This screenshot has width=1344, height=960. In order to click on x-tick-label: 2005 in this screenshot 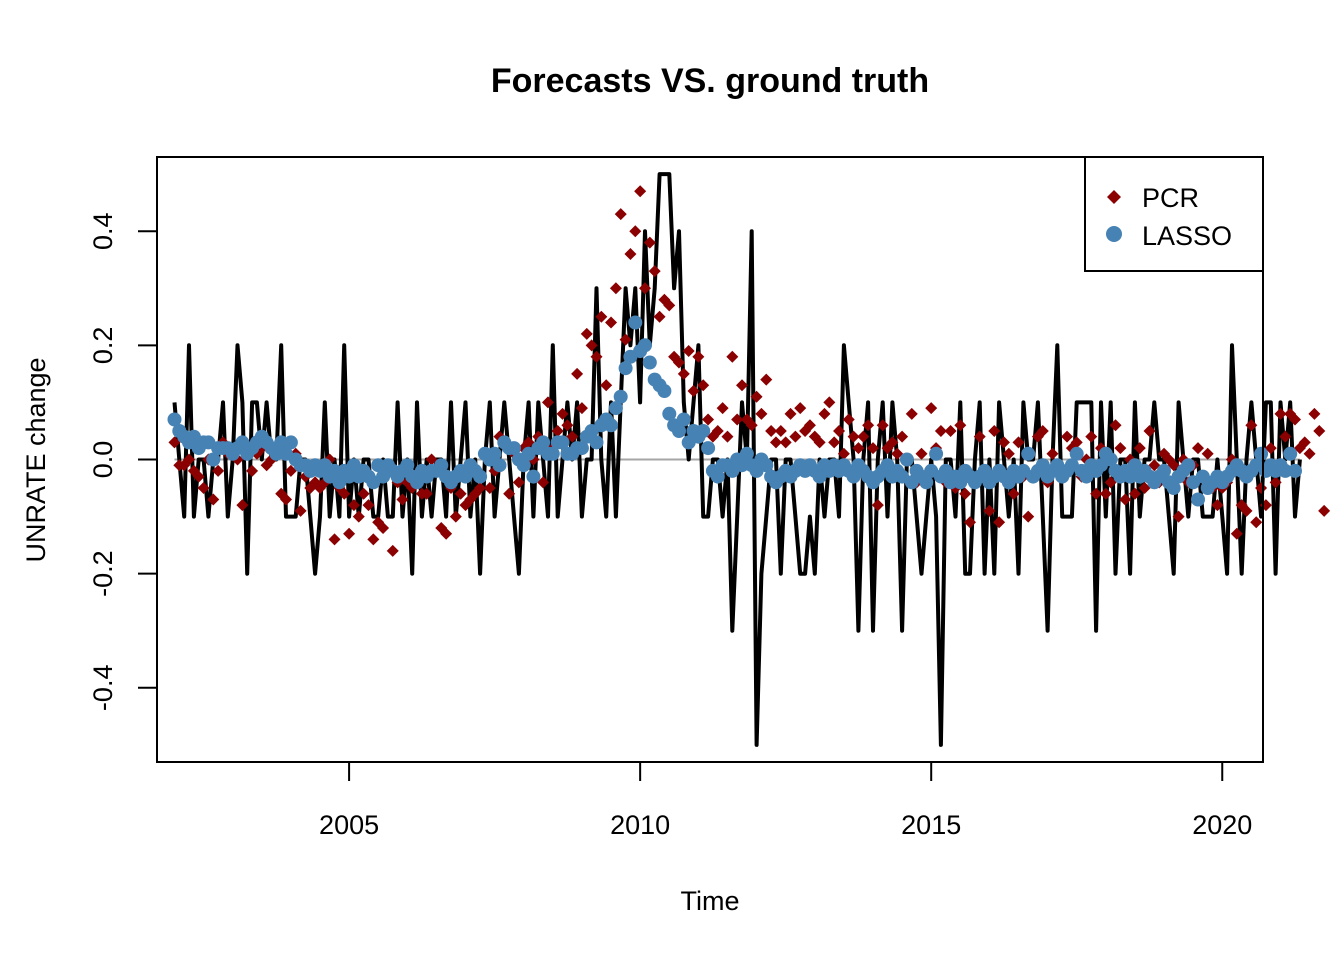, I will do `click(349, 825)`.